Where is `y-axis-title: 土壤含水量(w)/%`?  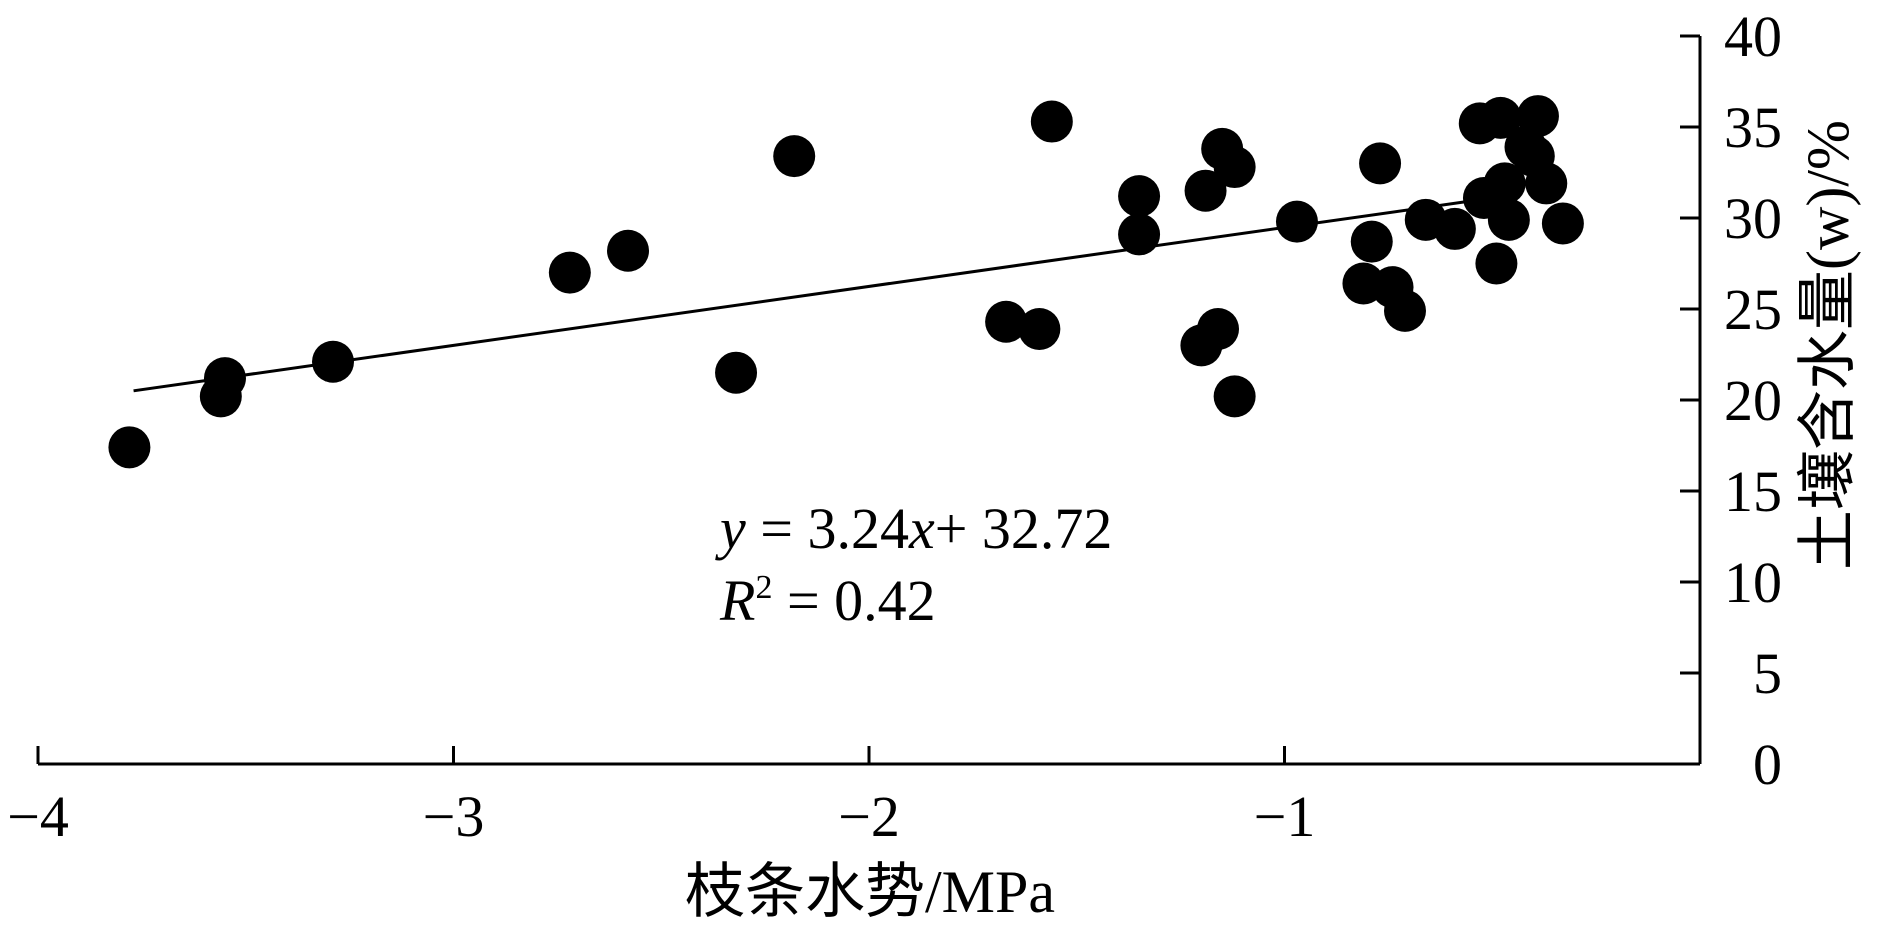 y-axis-title: 土壤含水量(w)/% is located at coordinates (1828, 345).